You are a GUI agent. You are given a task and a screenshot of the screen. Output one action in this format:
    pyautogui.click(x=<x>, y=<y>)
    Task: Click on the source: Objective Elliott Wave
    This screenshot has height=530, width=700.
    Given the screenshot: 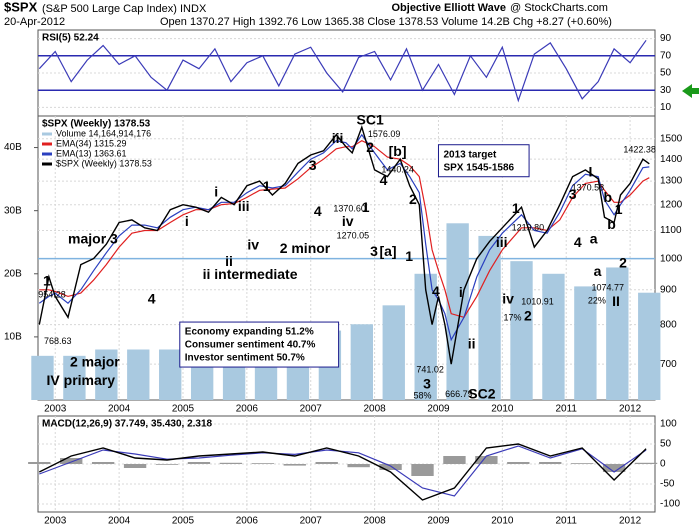 What is the action you would take?
    pyautogui.click(x=448, y=8)
    